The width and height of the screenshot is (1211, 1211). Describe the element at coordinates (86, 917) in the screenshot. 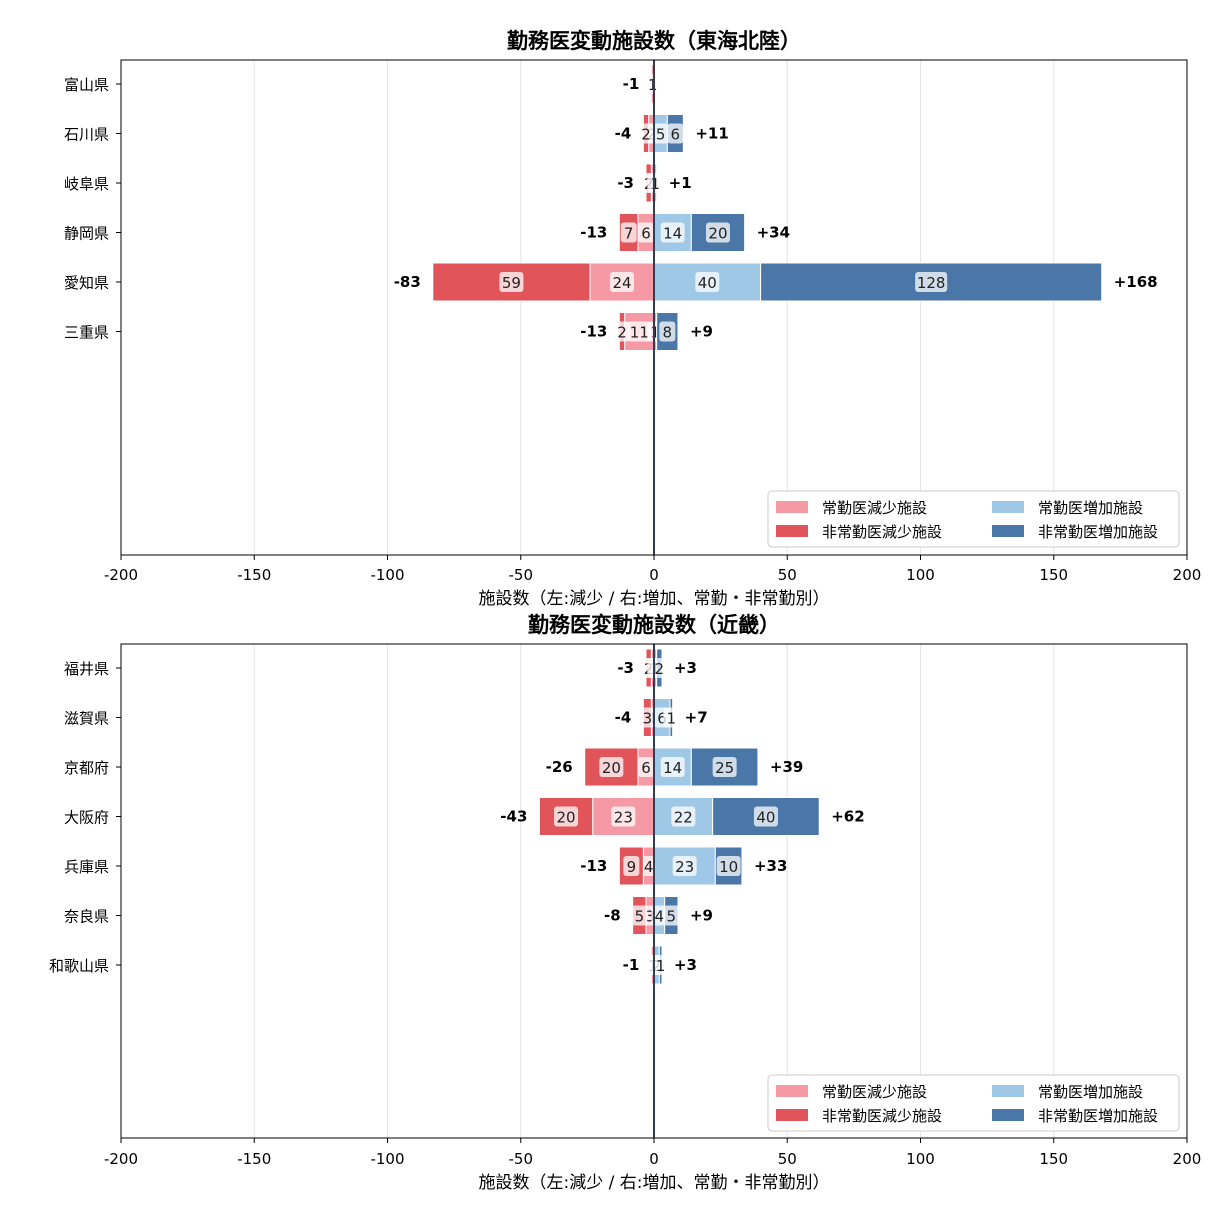

I see `y-tick-label: 奈良県` at that location.